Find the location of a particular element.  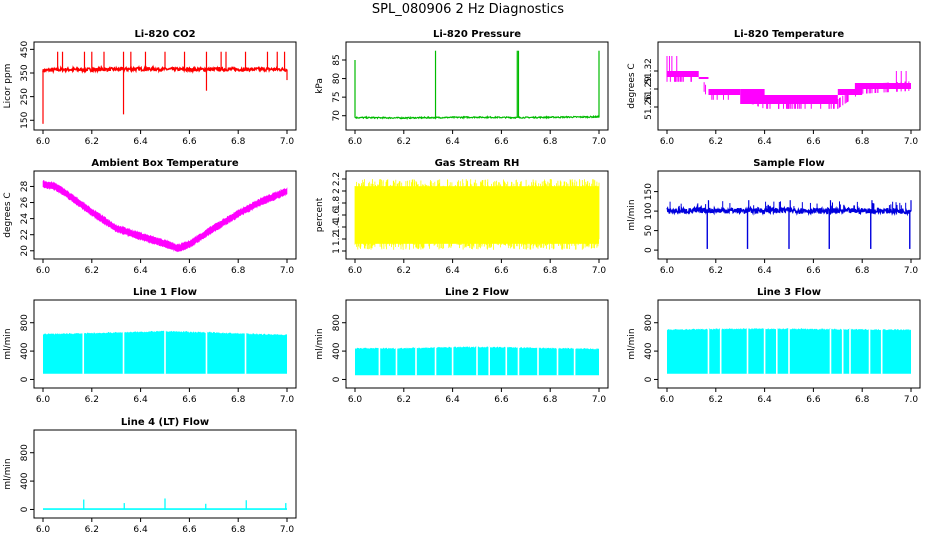

plot-title: Line 1 Flow is located at coordinates (165, 292).